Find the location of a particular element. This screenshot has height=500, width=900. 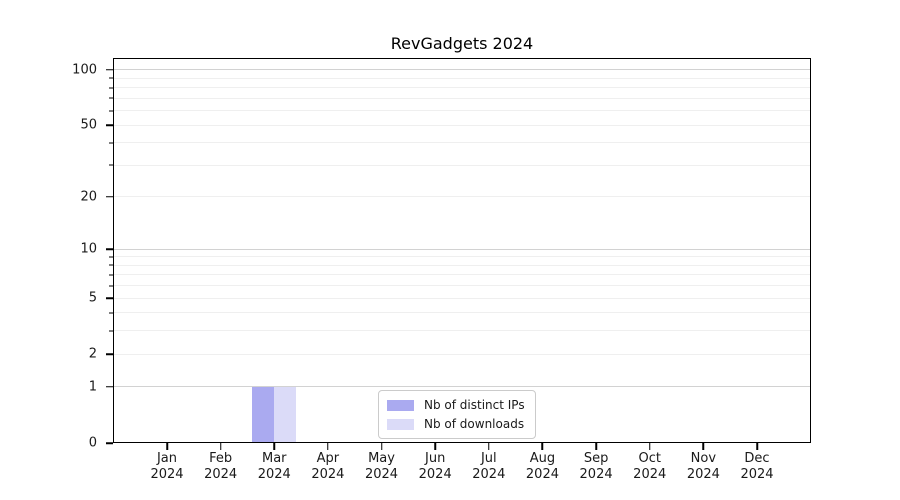

x-tick-label-nov: Nov 2024 is located at coordinates (703, 466).